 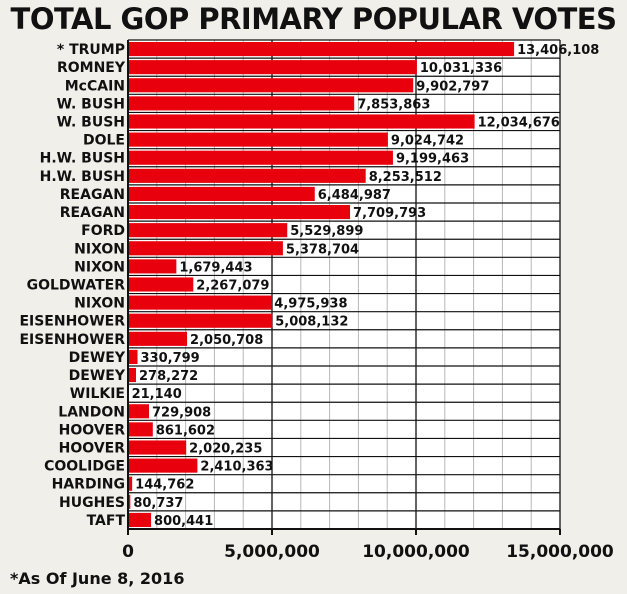 I want to click on value-label: 278,272, so click(x=168, y=376).